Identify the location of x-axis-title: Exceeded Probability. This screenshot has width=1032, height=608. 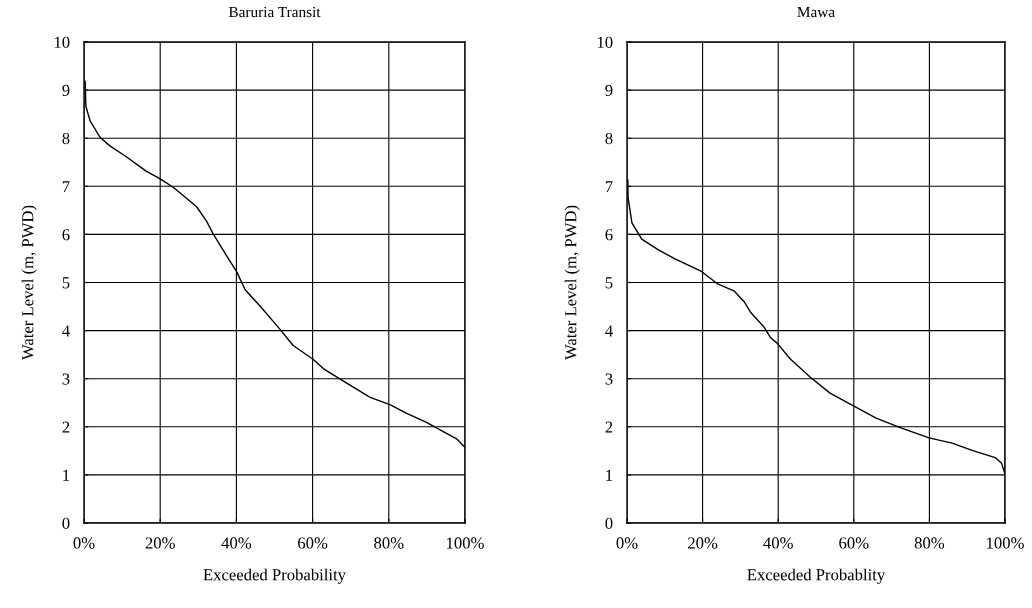
(274, 576).